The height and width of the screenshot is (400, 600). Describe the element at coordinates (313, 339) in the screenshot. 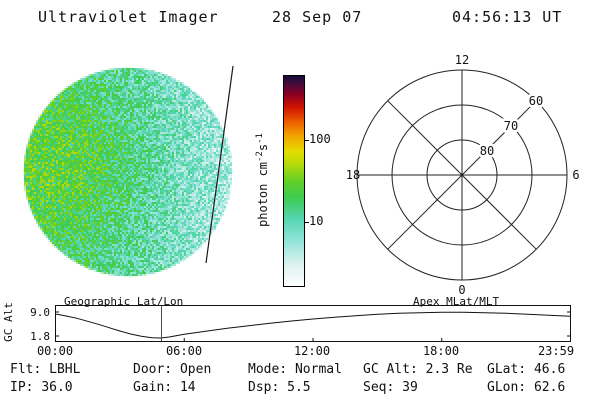

I see `x-axis-ticks` at that location.